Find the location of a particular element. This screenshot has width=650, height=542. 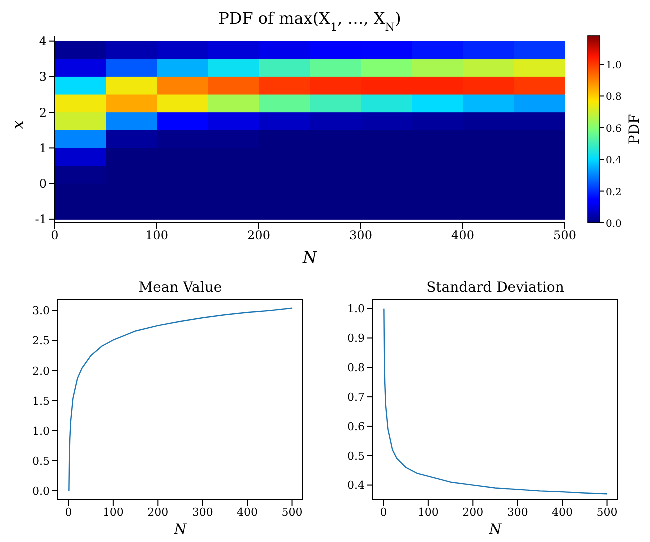

color-bar-title: PDF is located at coordinates (635, 129).